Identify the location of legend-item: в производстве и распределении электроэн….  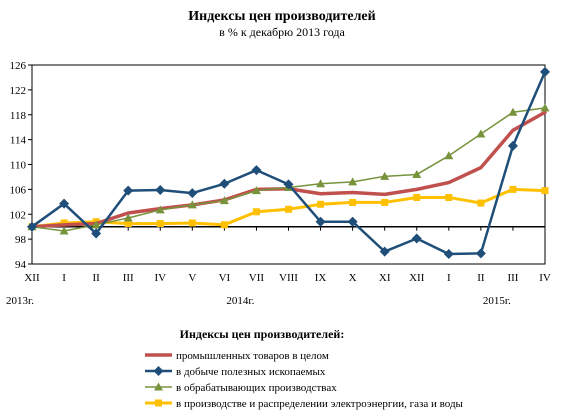
(304, 404).